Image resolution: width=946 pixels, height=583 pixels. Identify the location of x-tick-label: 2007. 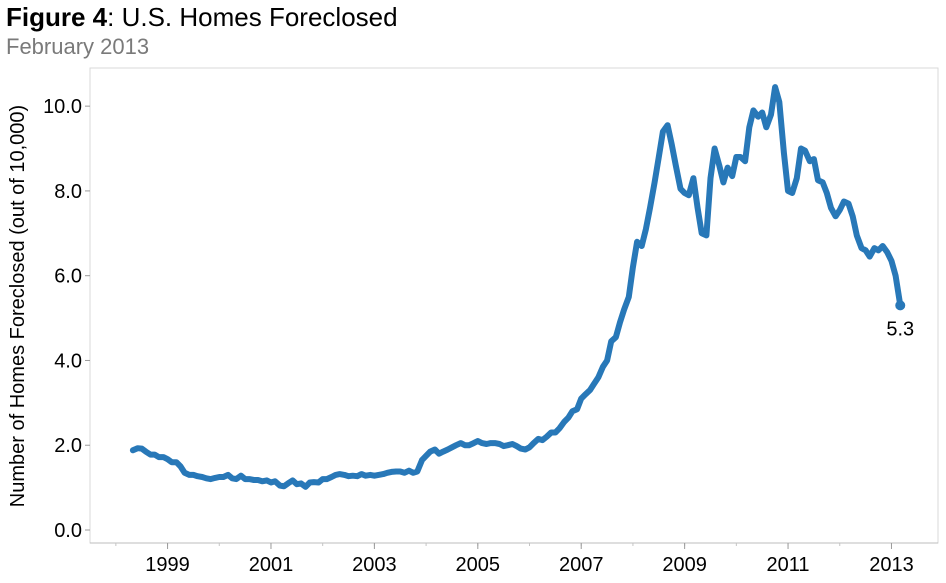
(581, 565).